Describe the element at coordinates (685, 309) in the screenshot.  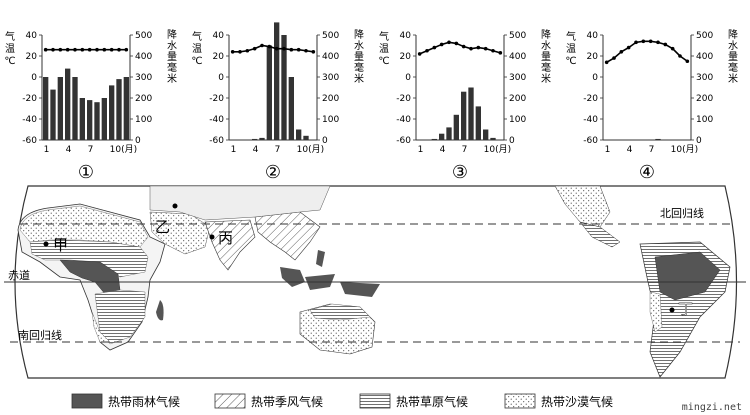
I see `place-ding-label: 丁` at that location.